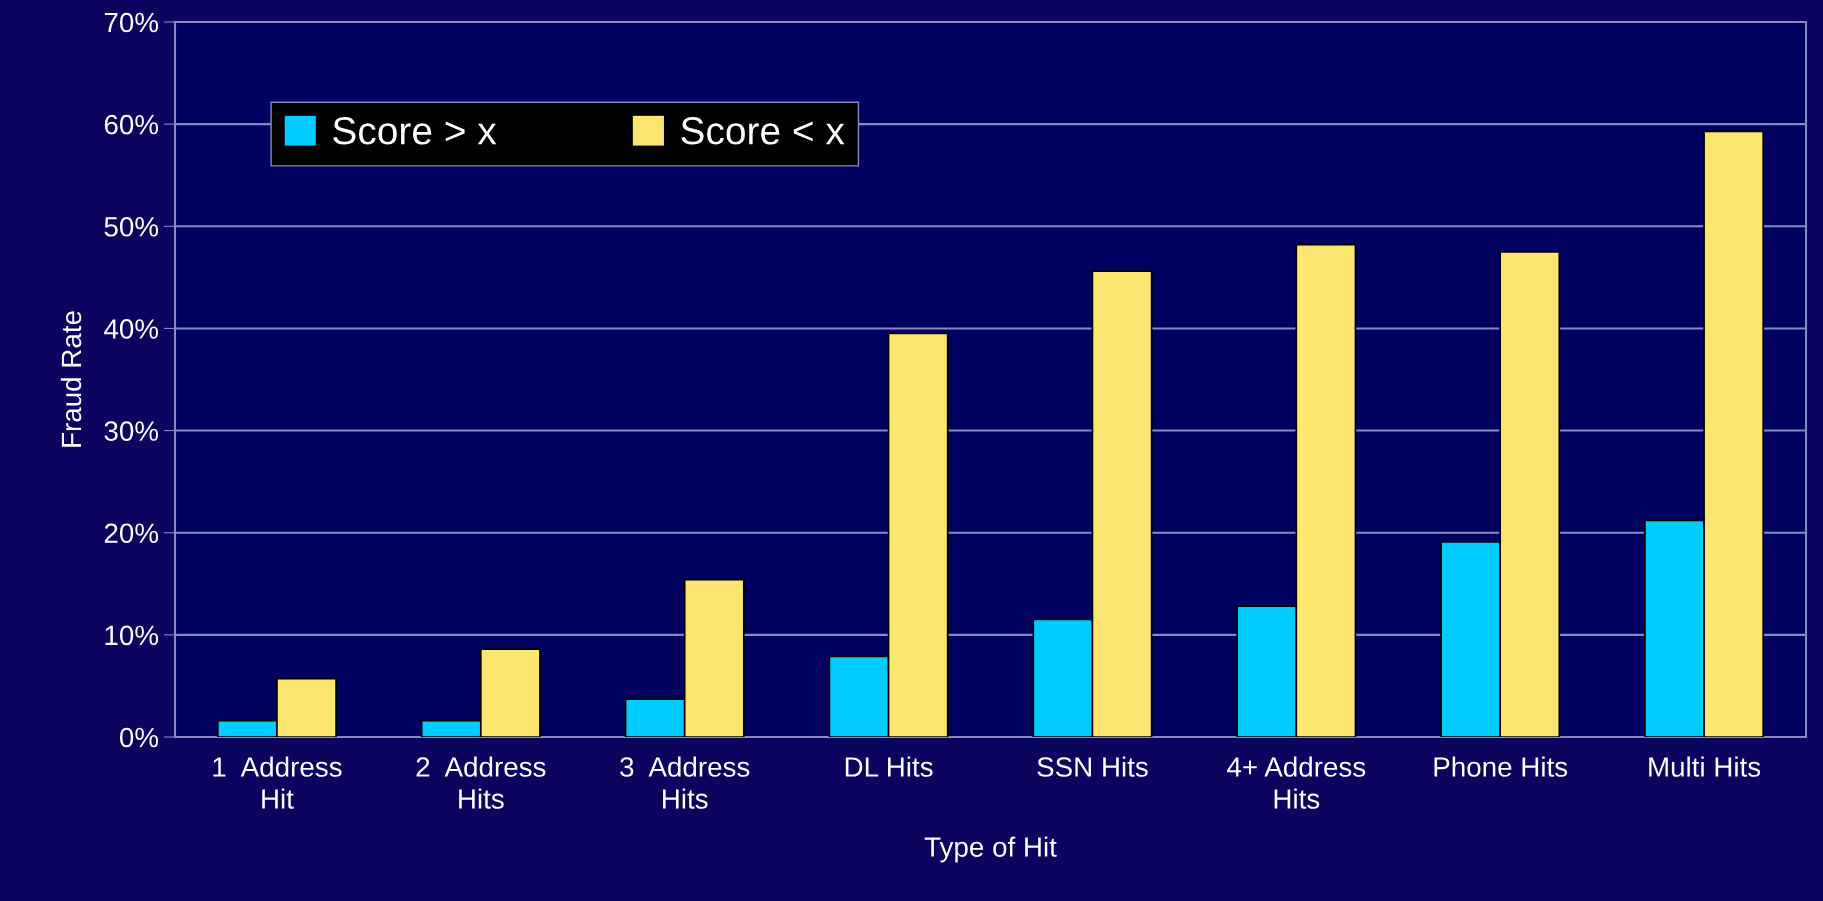  What do you see at coordinates (132, 635) in the screenshot?
I see `y-tick-label: 10%` at bounding box center [132, 635].